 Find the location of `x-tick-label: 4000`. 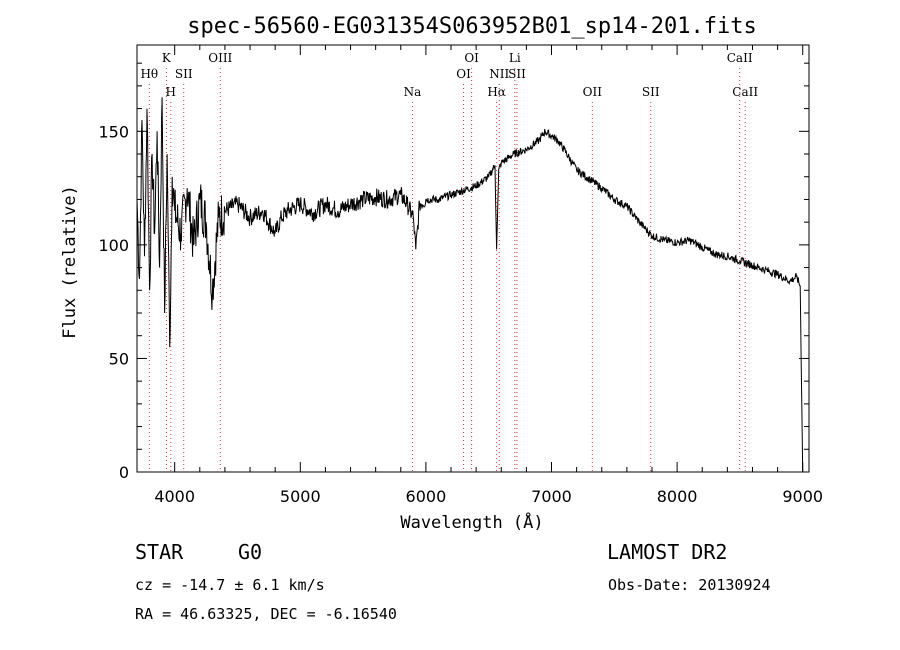

x-tick-label: 4000 is located at coordinates (174, 496).